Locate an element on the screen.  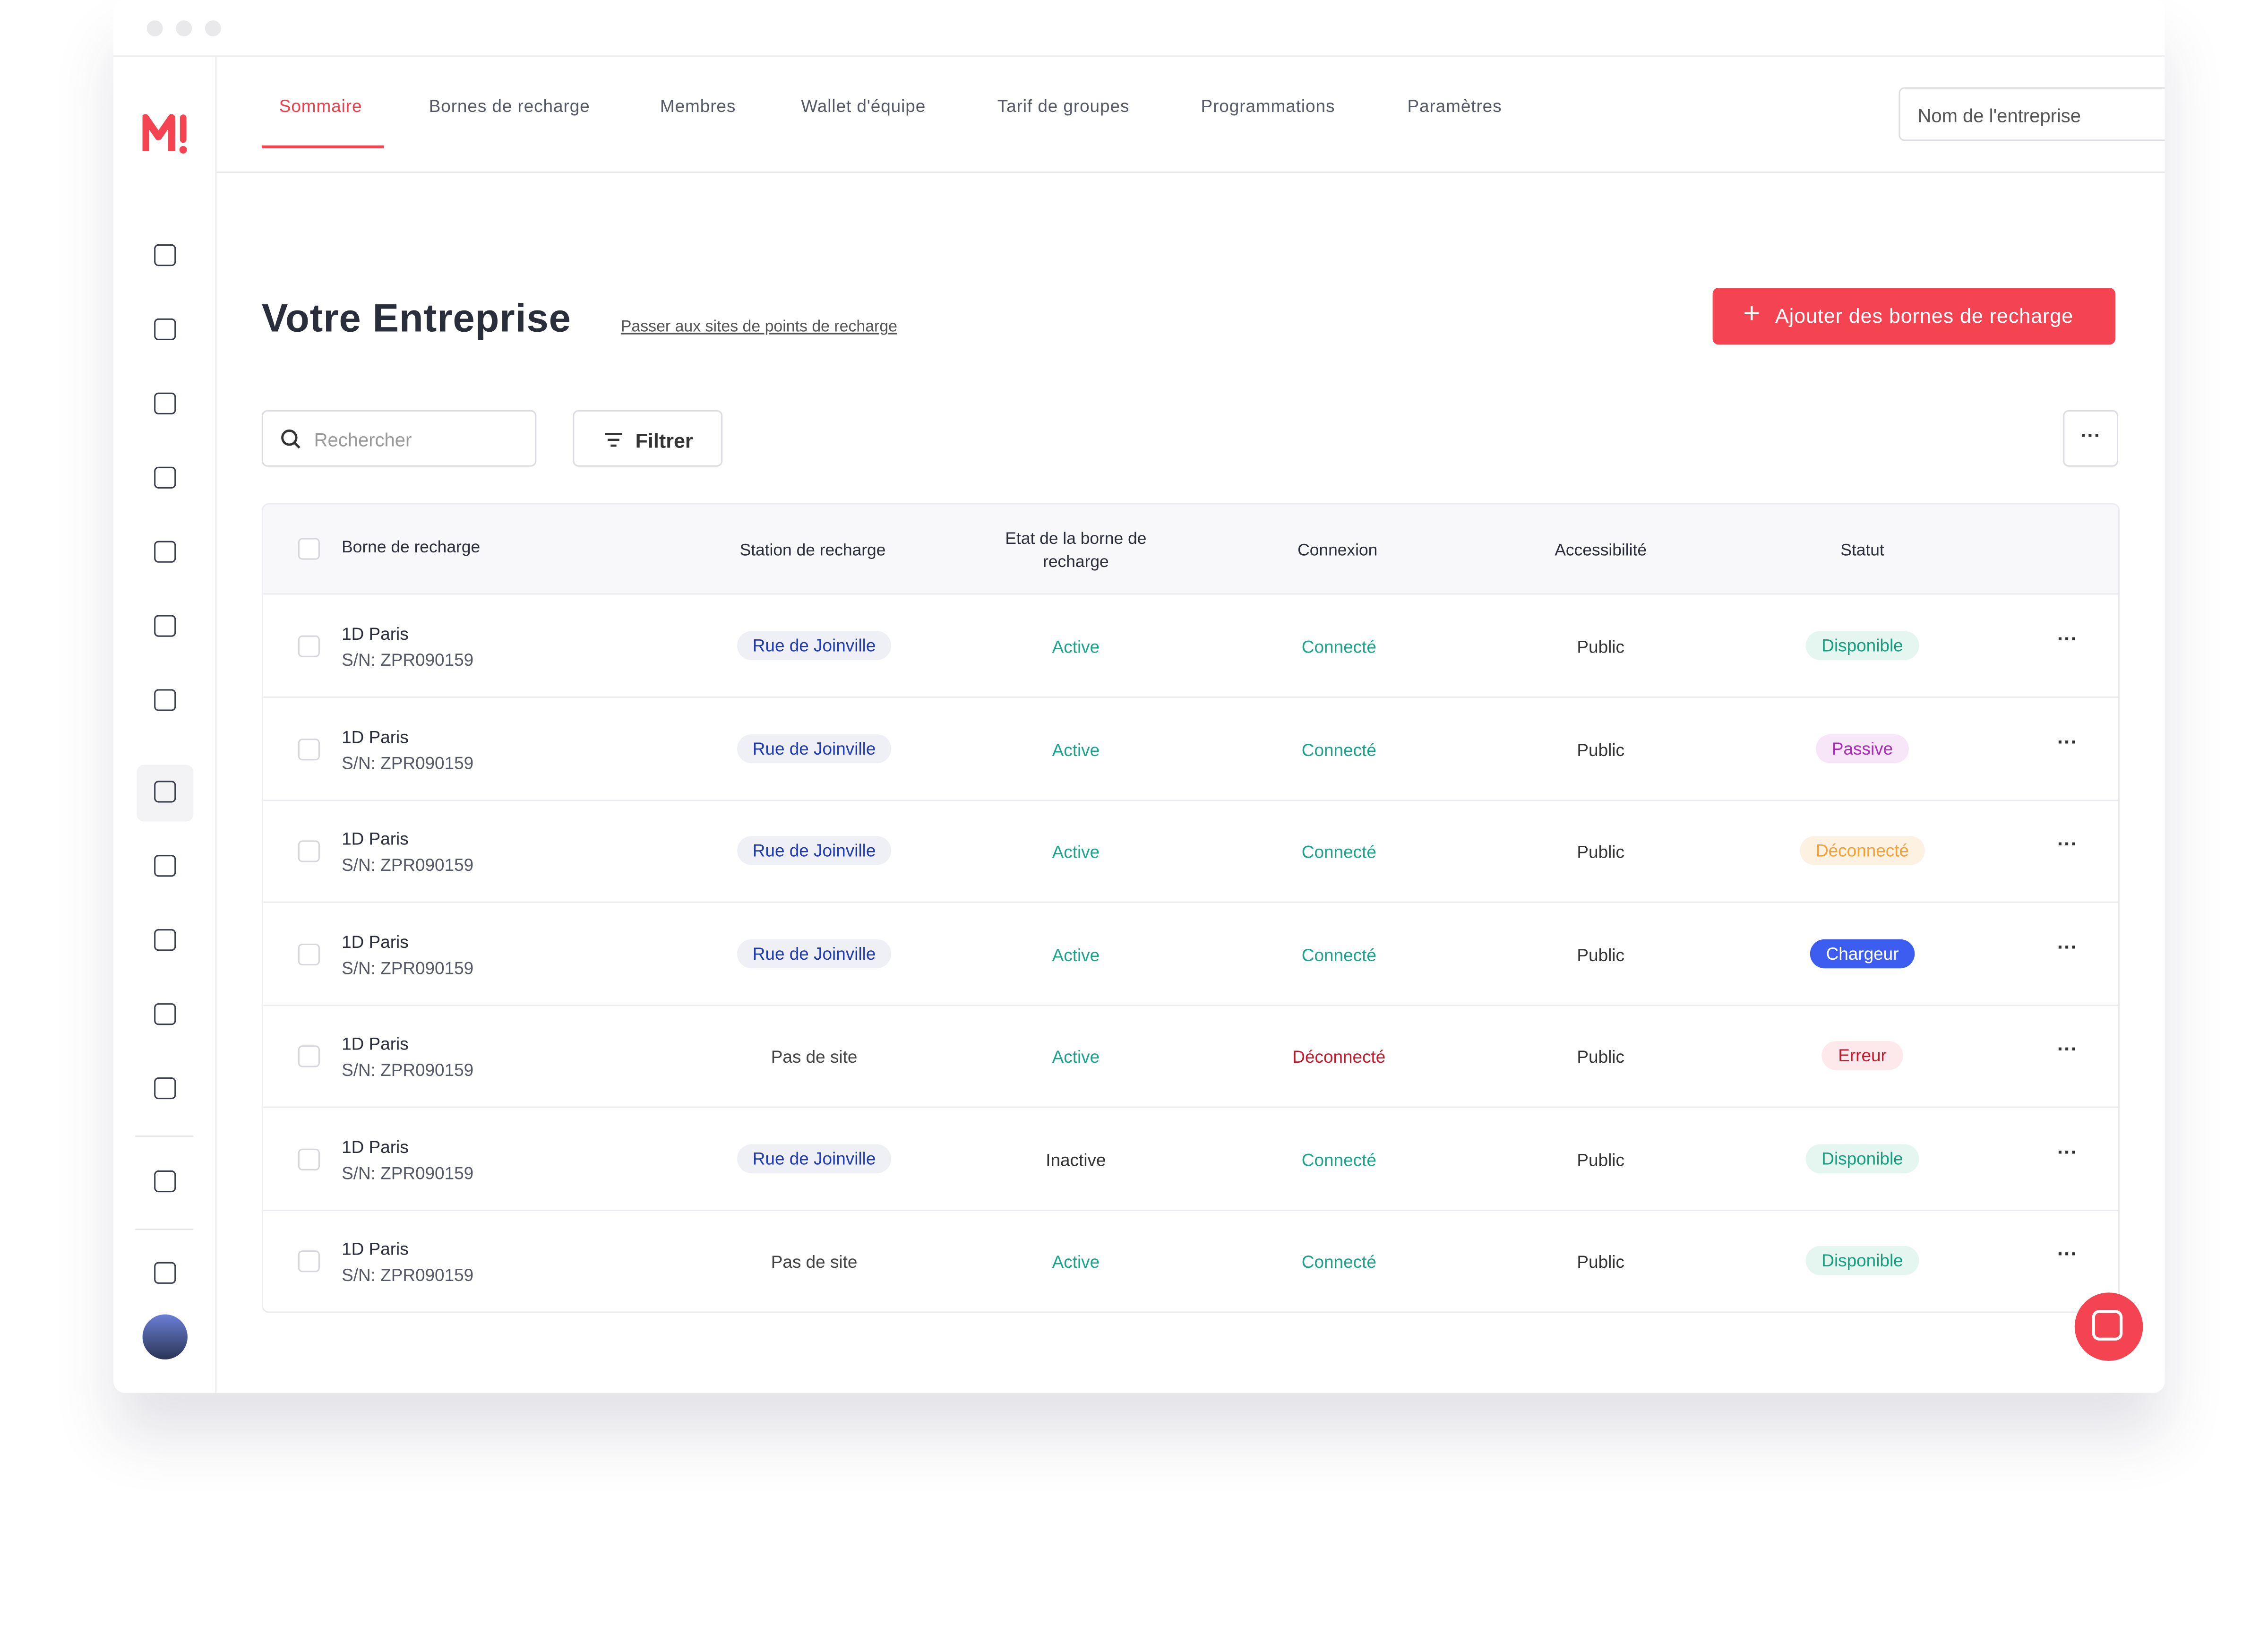
add-button: + Ajouter des bornes de recharge is located at coordinates (1913, 316).